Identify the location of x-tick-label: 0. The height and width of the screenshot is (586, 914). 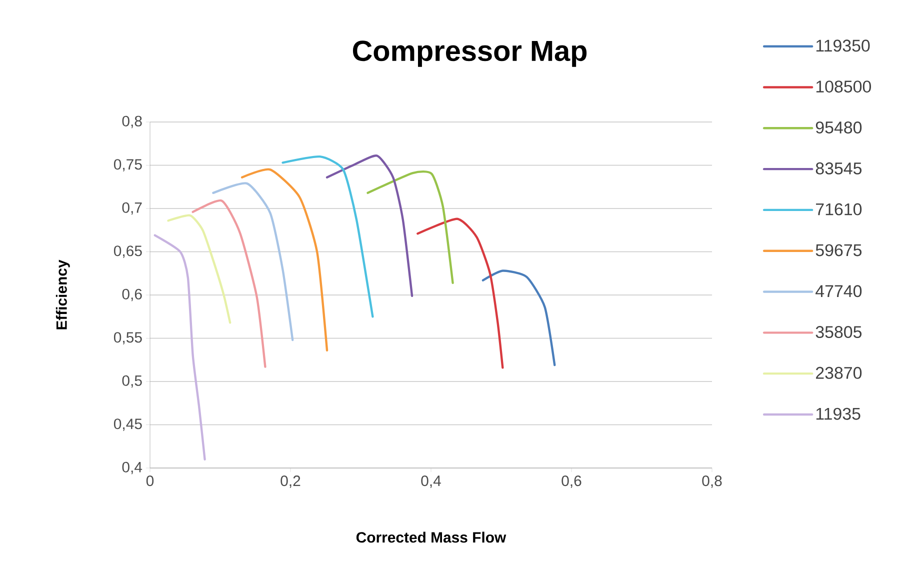
(150, 481).